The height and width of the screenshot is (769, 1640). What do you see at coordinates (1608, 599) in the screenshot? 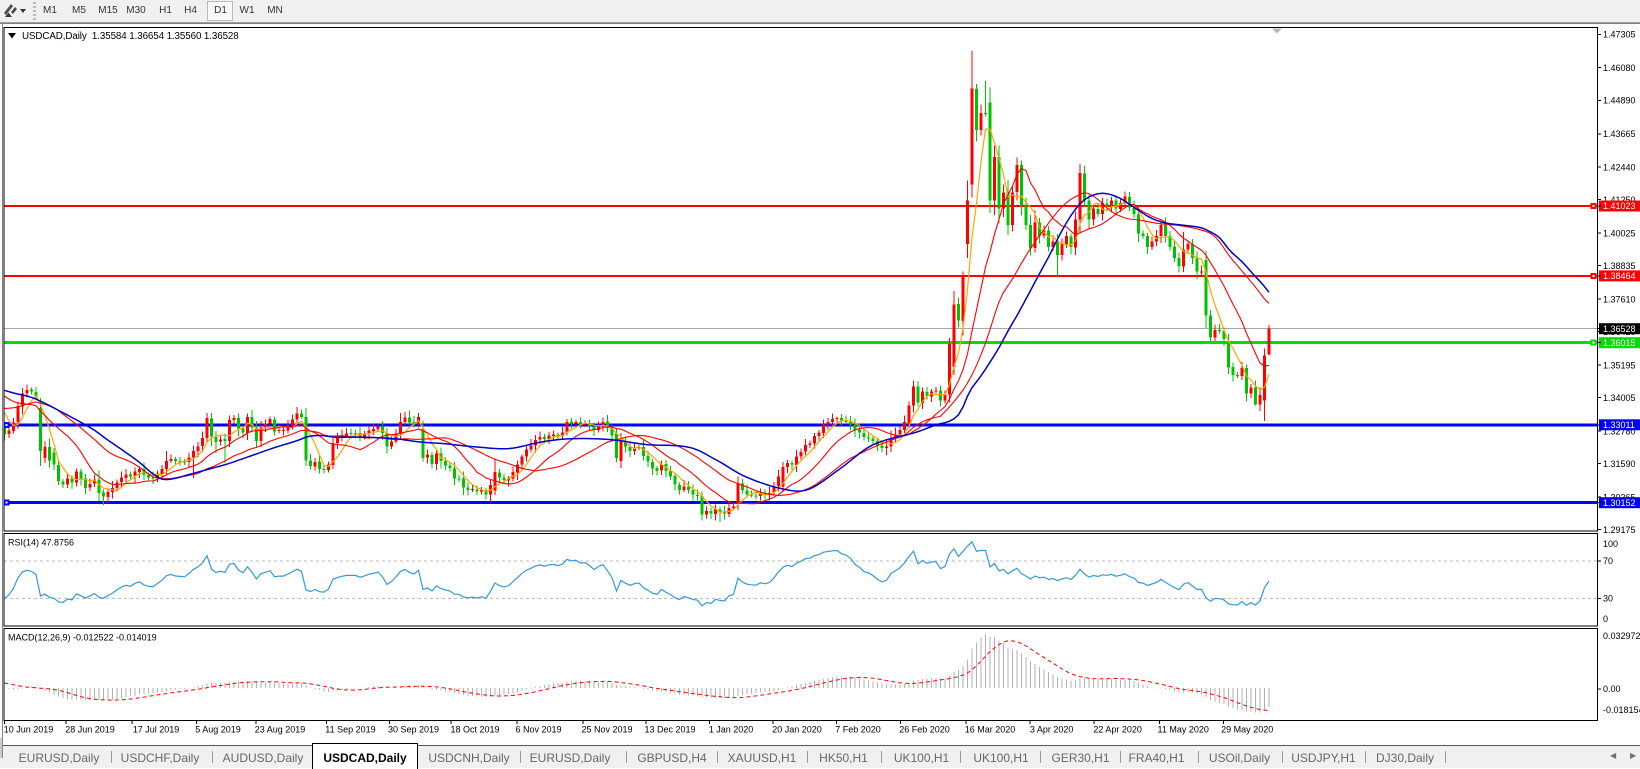
I see `svg-text: 30` at bounding box center [1608, 599].